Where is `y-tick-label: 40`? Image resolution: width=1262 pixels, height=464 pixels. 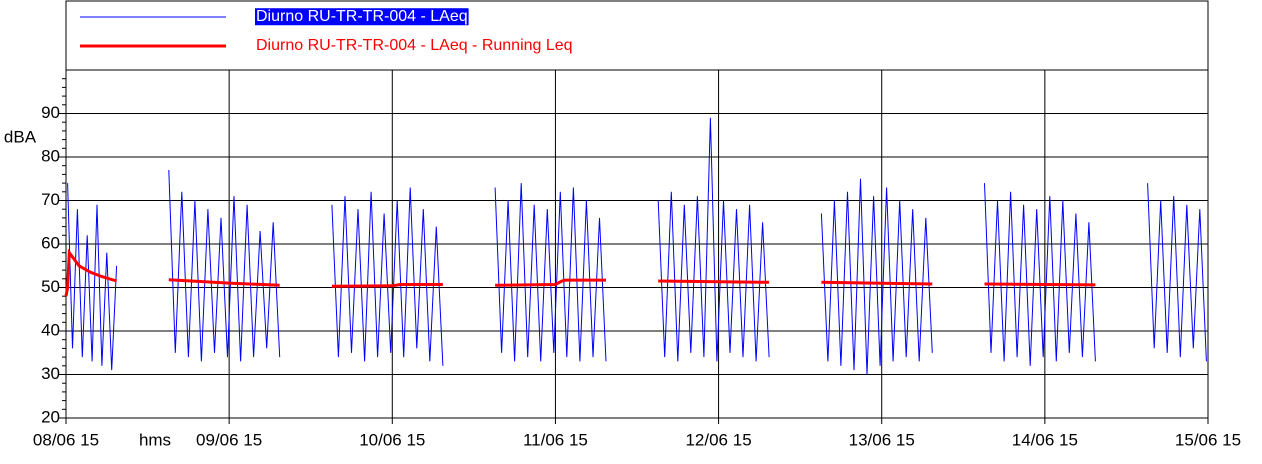 y-tick-label: 40 is located at coordinates (50, 329).